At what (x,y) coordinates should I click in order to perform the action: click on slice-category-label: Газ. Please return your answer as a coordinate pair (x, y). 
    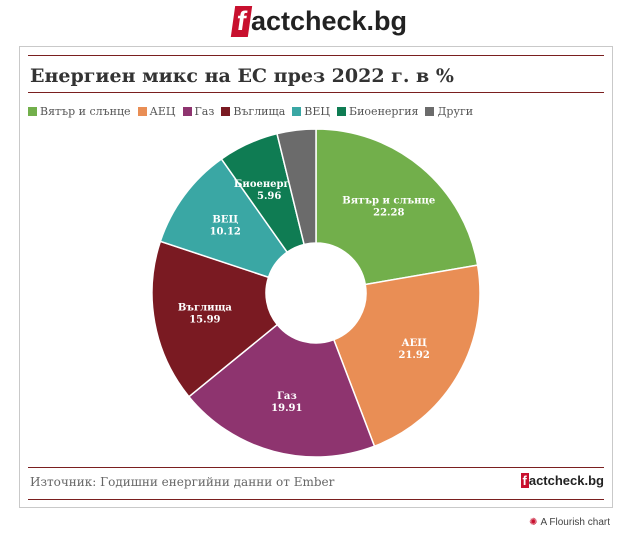
    Looking at the image, I should click on (287, 396).